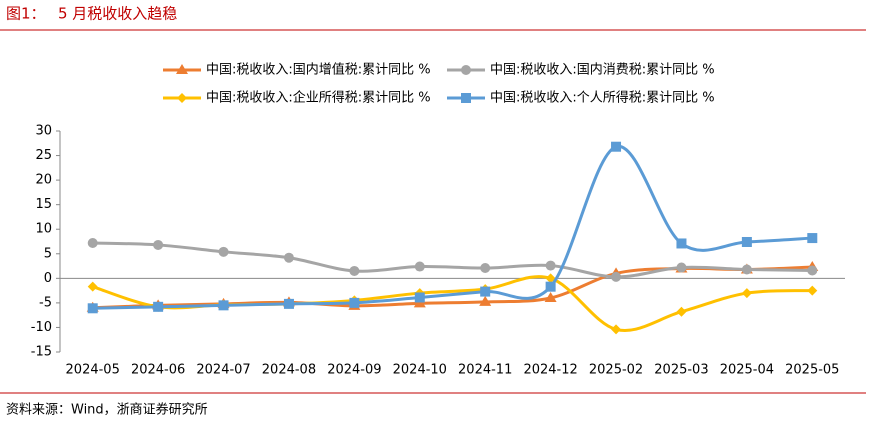  What do you see at coordinates (117, 14) in the screenshot?
I see `chart-title: 5 月税收收入趋稳` at bounding box center [117, 14].